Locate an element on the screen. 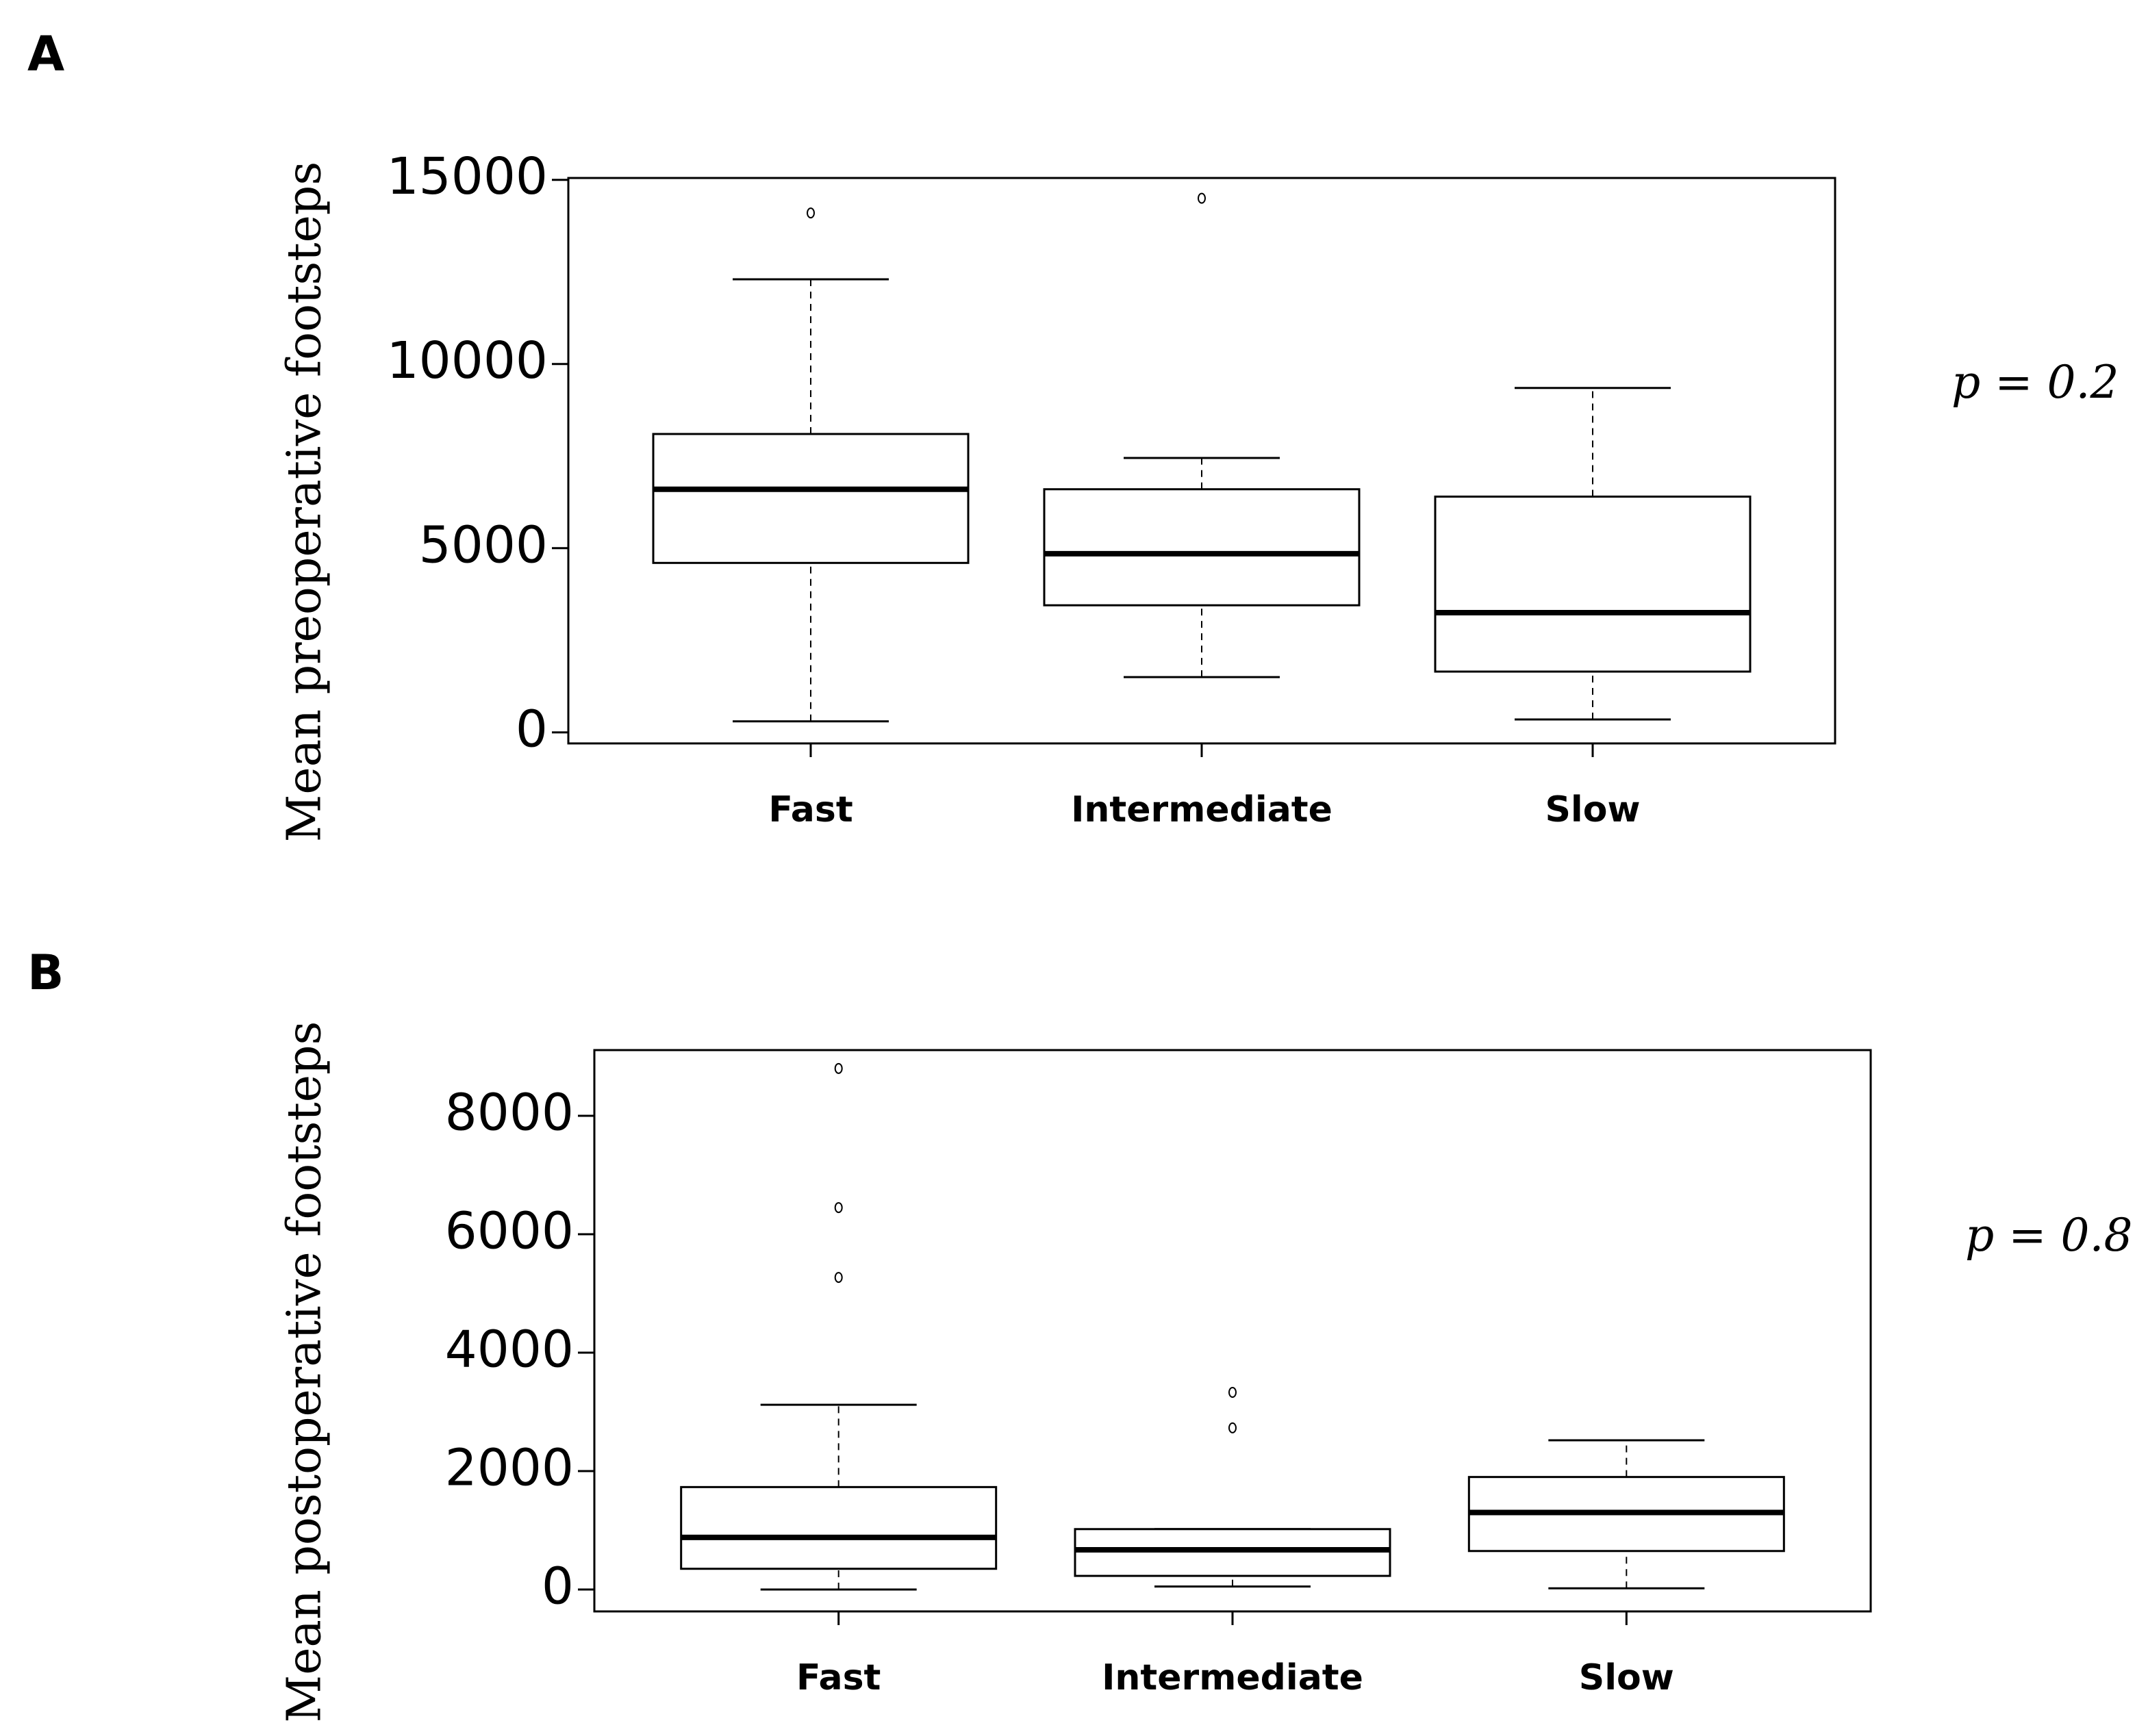 This screenshot has width=2135, height=1736. y-tick-label: 10000 is located at coordinates (467, 360).